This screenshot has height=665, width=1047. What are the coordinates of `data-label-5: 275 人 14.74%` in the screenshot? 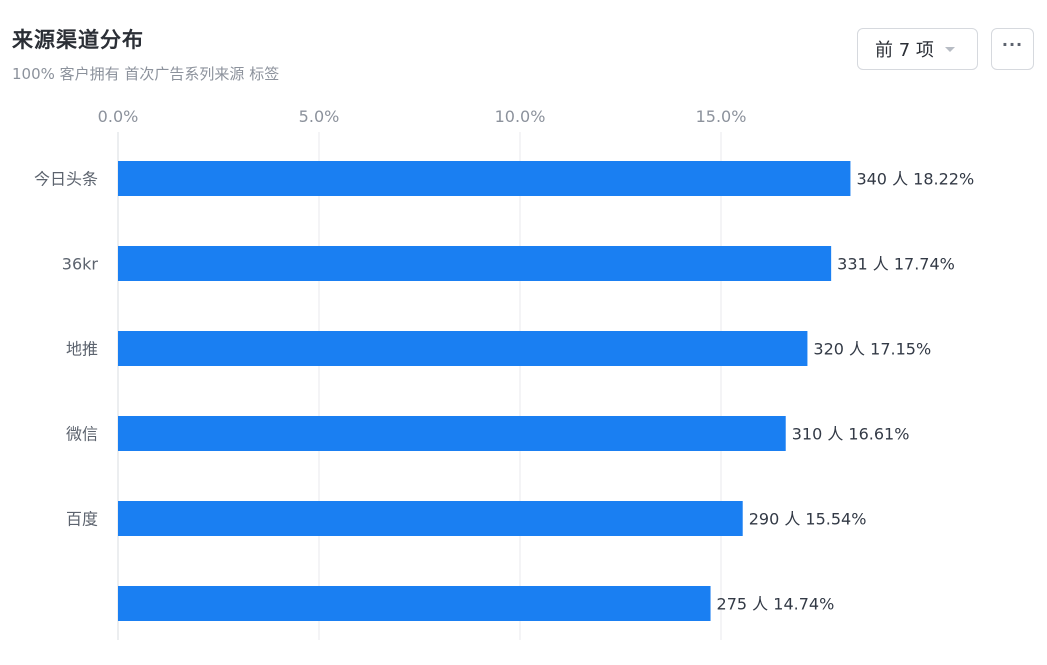 It's located at (776, 604).